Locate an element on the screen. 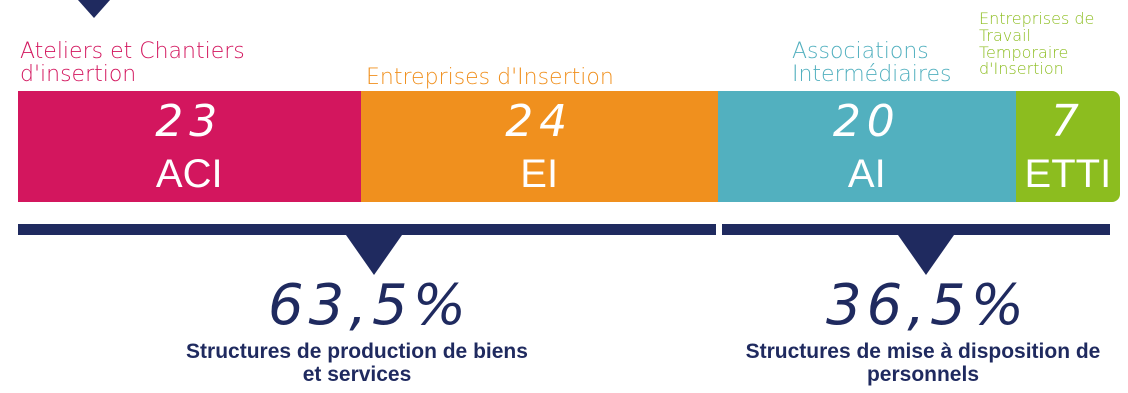 The image size is (1128, 393). category-label-aci: Ateliers et Chantiers d'insertion is located at coordinates (132, 63).